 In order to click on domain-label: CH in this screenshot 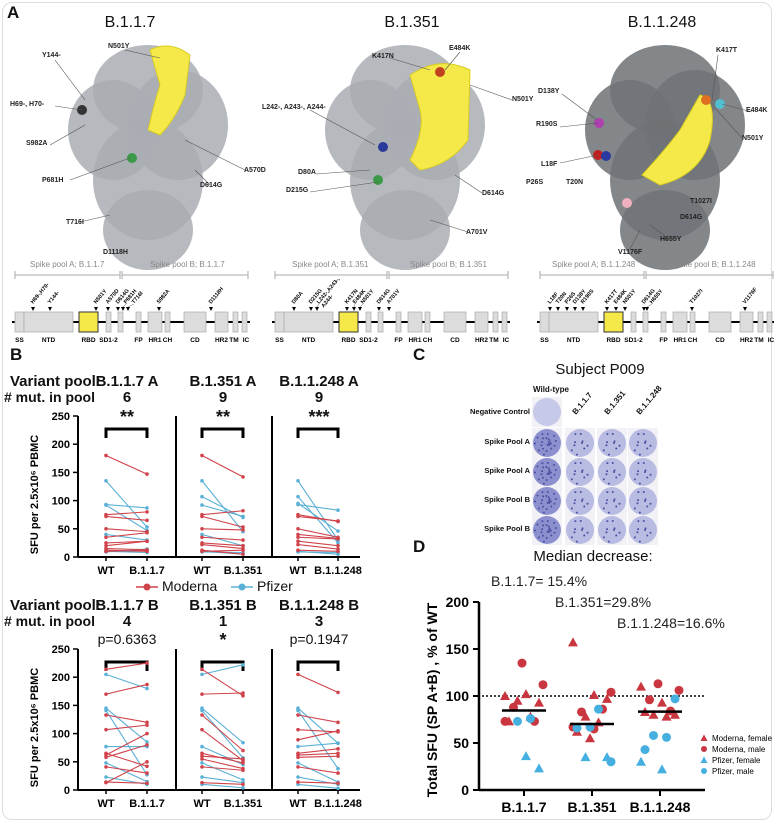, I will do `click(428, 340)`.